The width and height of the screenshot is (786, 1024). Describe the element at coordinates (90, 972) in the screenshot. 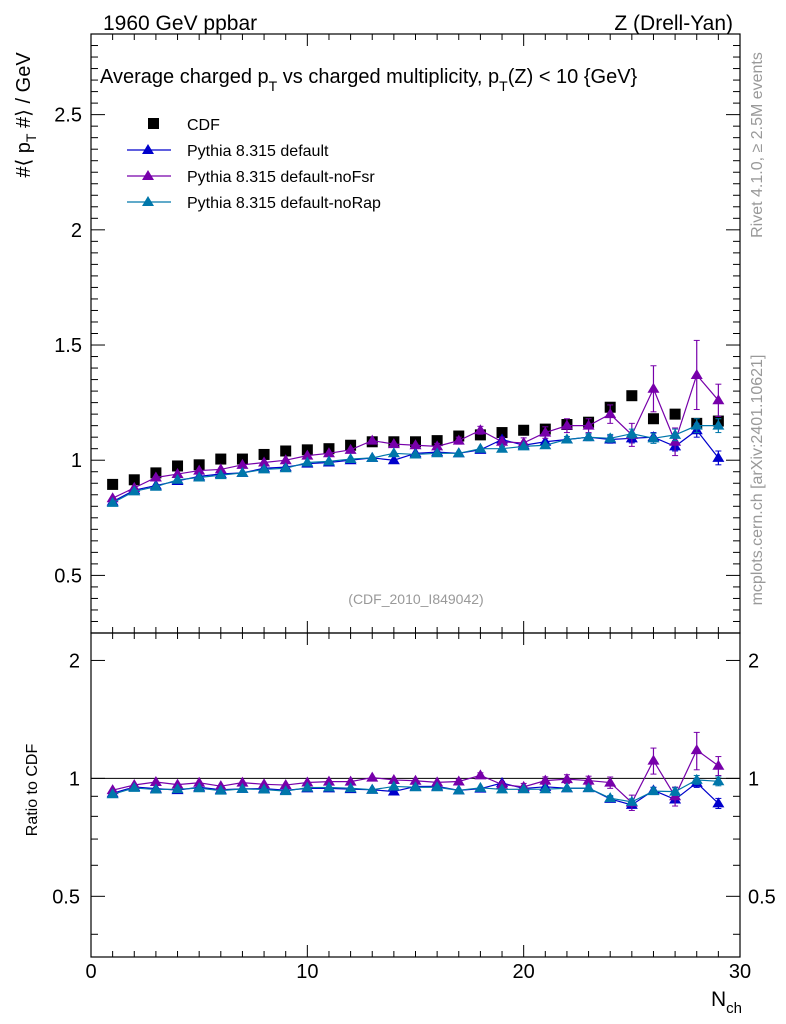

I see `x-tick-label: 0` at that location.